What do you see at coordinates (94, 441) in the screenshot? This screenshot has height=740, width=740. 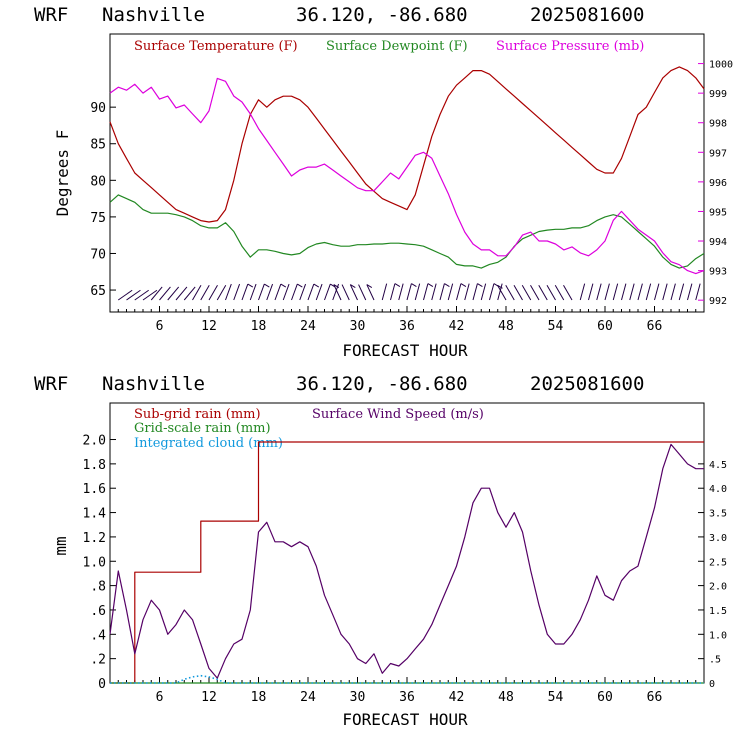 I see `y-tick-label: 2.0` at bounding box center [94, 441].